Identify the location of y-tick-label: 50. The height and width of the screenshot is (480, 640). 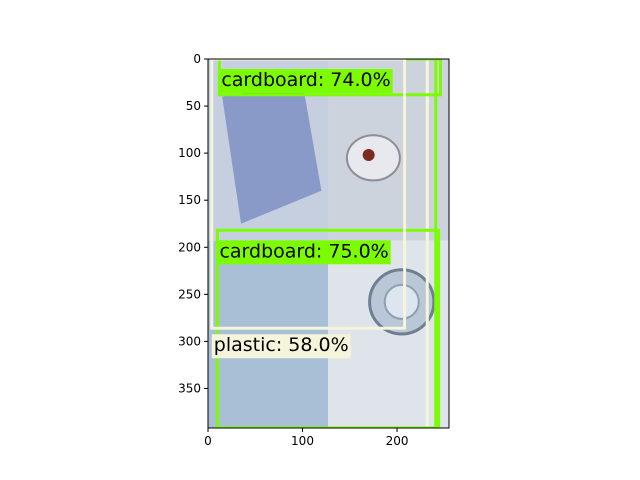
(193, 106).